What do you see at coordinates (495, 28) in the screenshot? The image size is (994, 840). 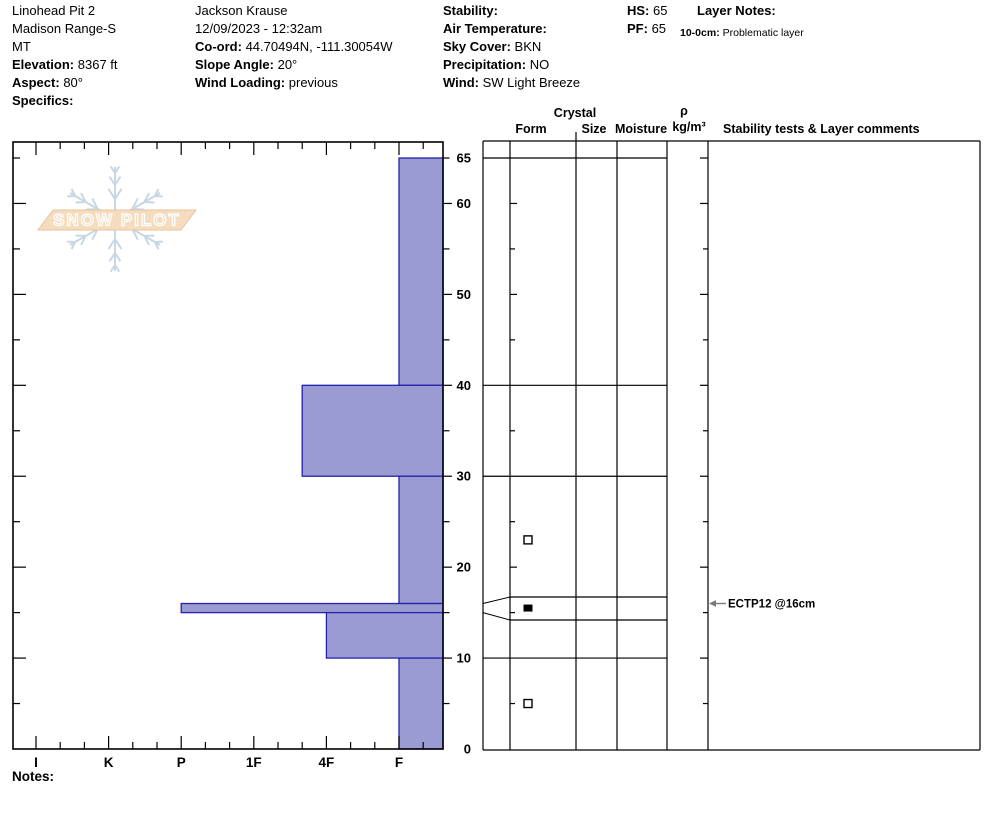 I see `header-field-conditions-1: Air Temperature:` at bounding box center [495, 28].